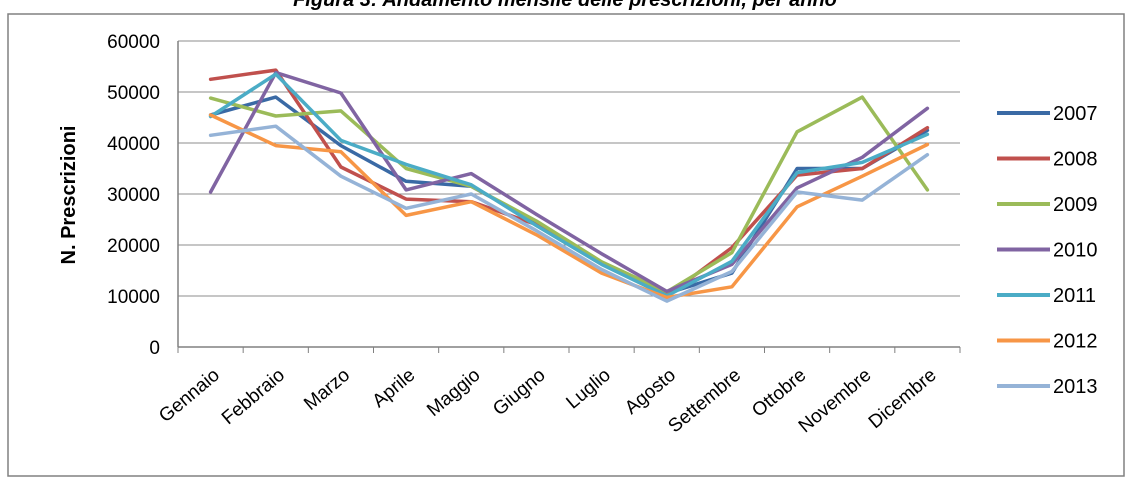  I want to click on y-tick-label: 10000, so click(133, 297).